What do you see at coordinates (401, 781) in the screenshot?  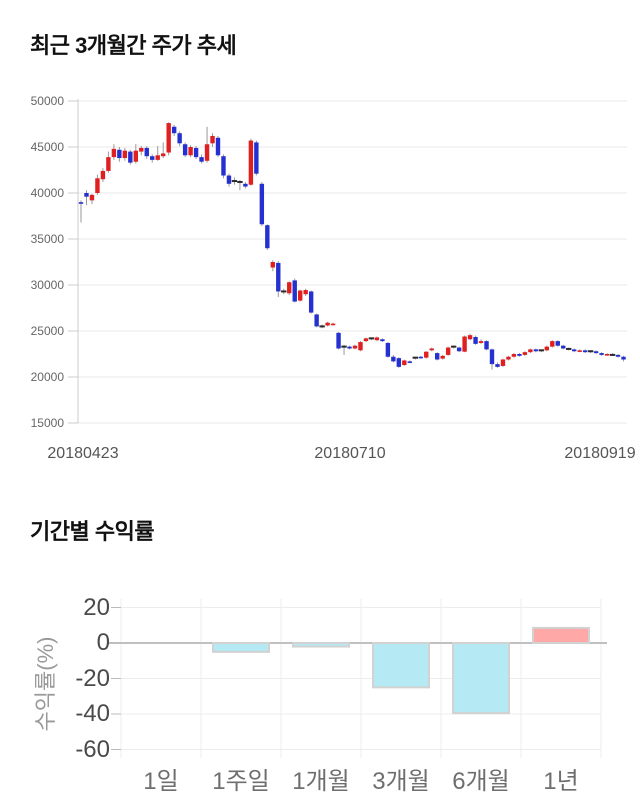 I see `returns-x-category: 3개월` at bounding box center [401, 781].